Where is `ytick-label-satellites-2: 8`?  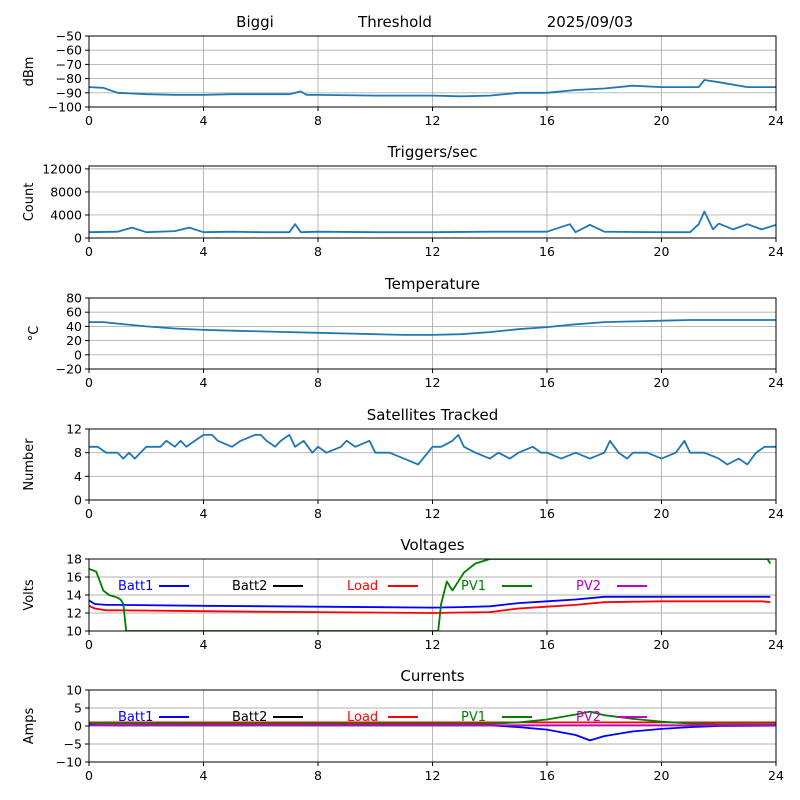
ytick-label-satellites-2: 8 is located at coordinates (78, 452).